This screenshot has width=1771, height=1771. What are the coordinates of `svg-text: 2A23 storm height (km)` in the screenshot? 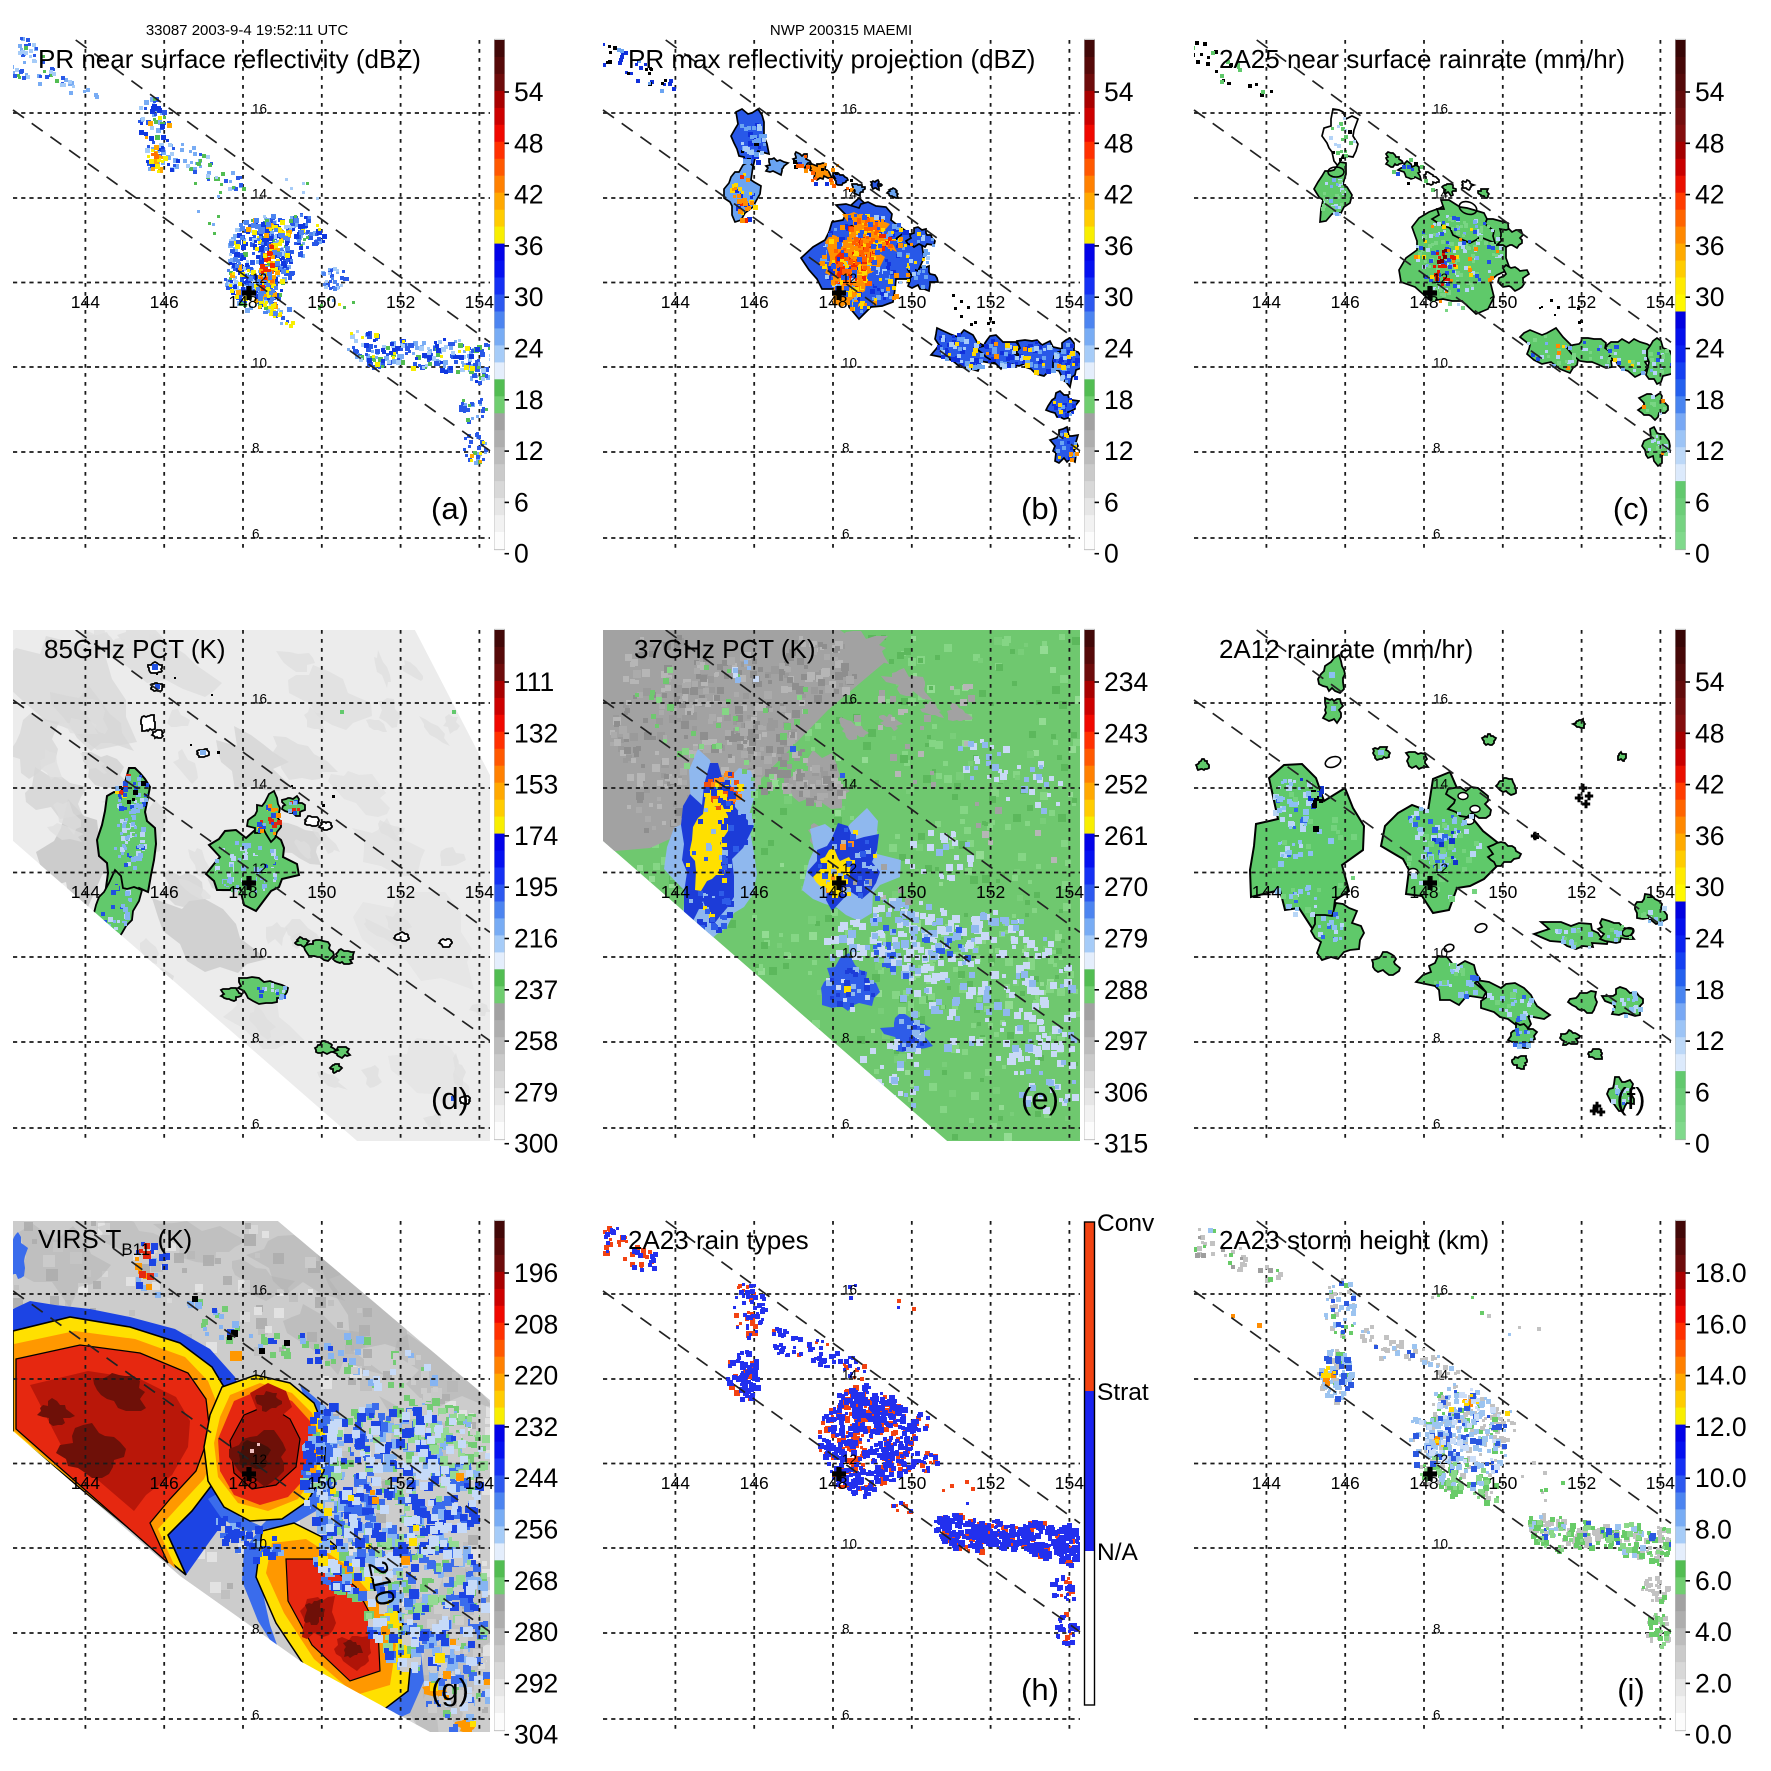 It's located at (1354, 1240).